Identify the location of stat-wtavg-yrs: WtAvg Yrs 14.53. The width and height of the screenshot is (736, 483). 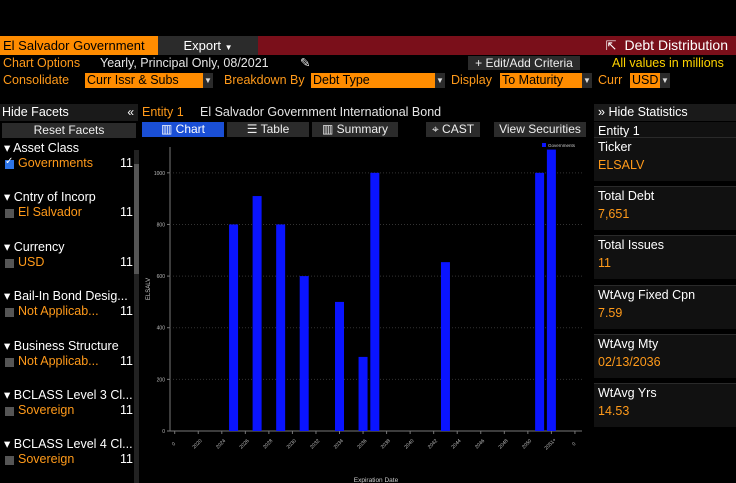
(665, 405).